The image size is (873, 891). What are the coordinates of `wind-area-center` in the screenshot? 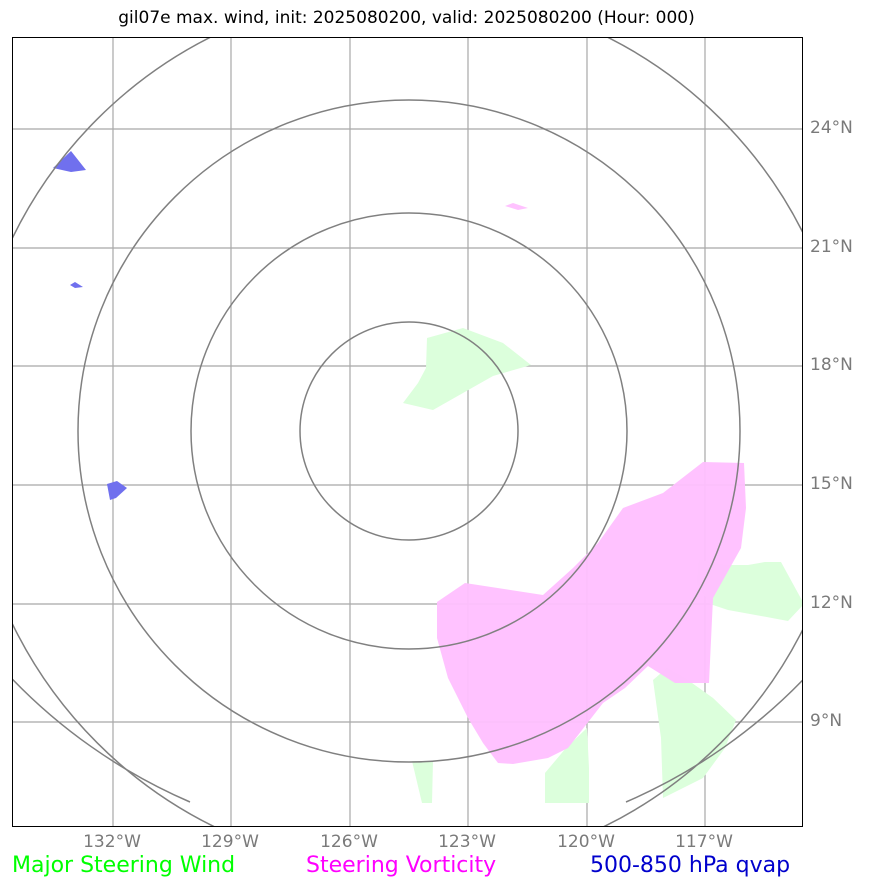 It's located at (467, 369).